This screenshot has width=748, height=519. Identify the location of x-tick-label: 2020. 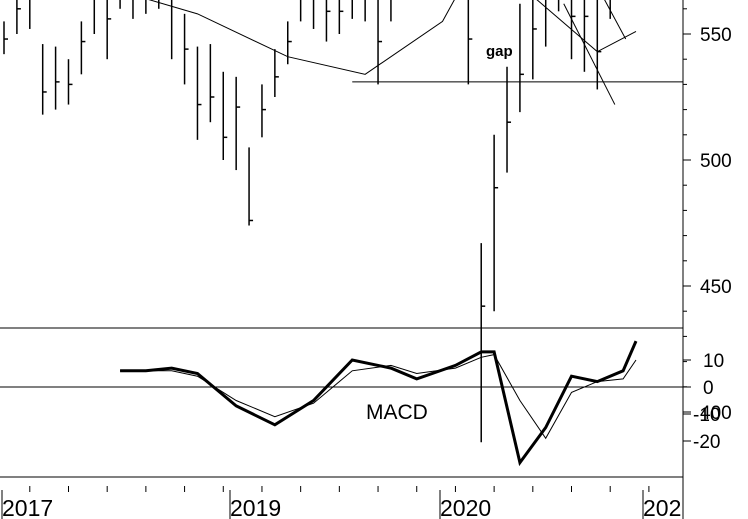
(465, 507).